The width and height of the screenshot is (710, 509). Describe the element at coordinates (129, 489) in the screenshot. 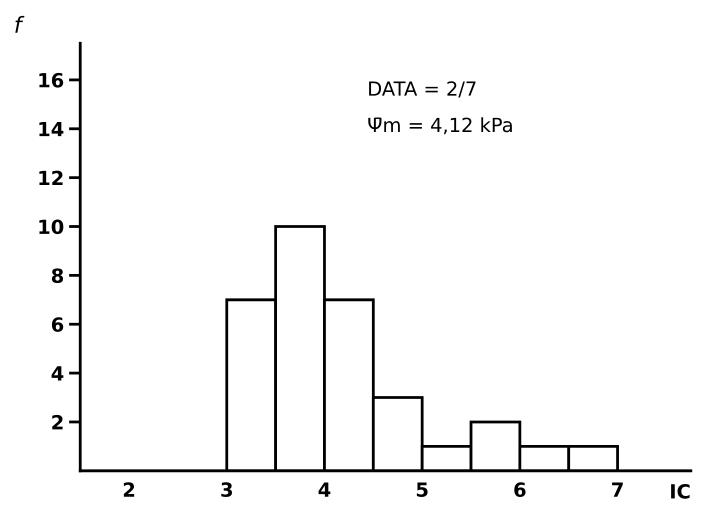

I see `x-tick-label: 2` at that location.